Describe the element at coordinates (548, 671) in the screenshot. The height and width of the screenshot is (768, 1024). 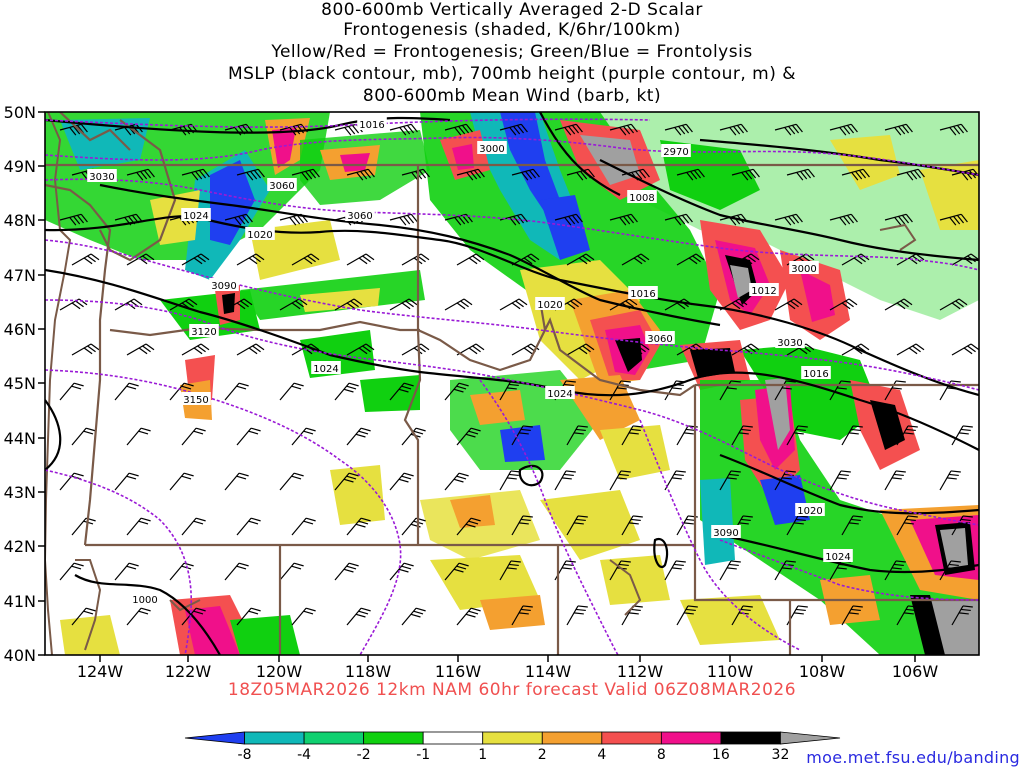
I see `lon-label: 114W` at that location.